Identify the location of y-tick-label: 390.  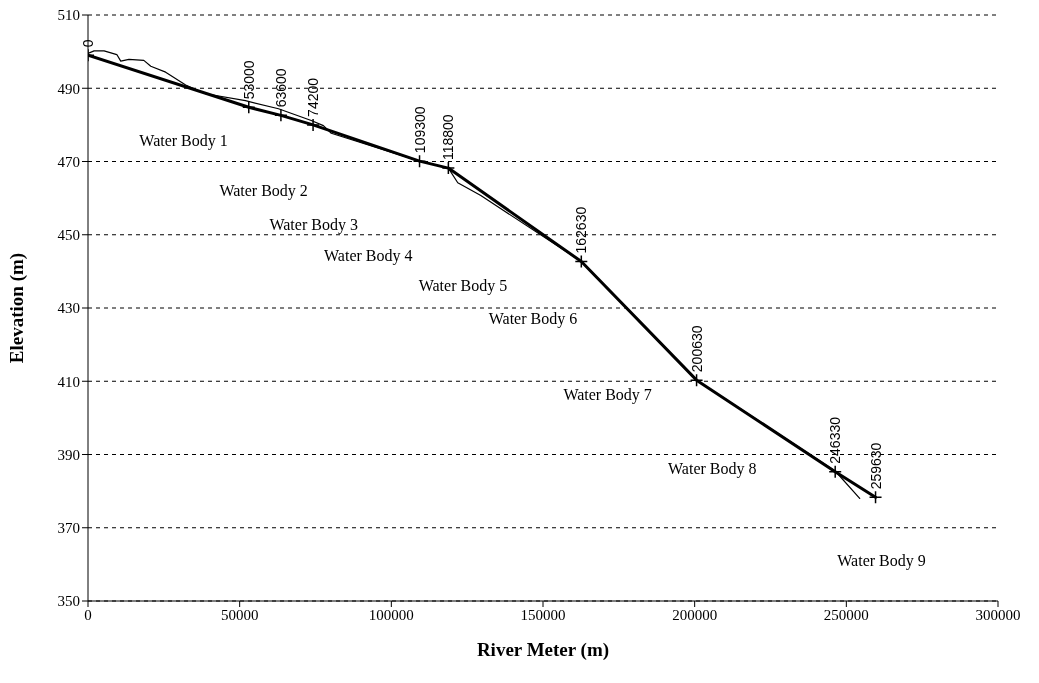
(68, 454).